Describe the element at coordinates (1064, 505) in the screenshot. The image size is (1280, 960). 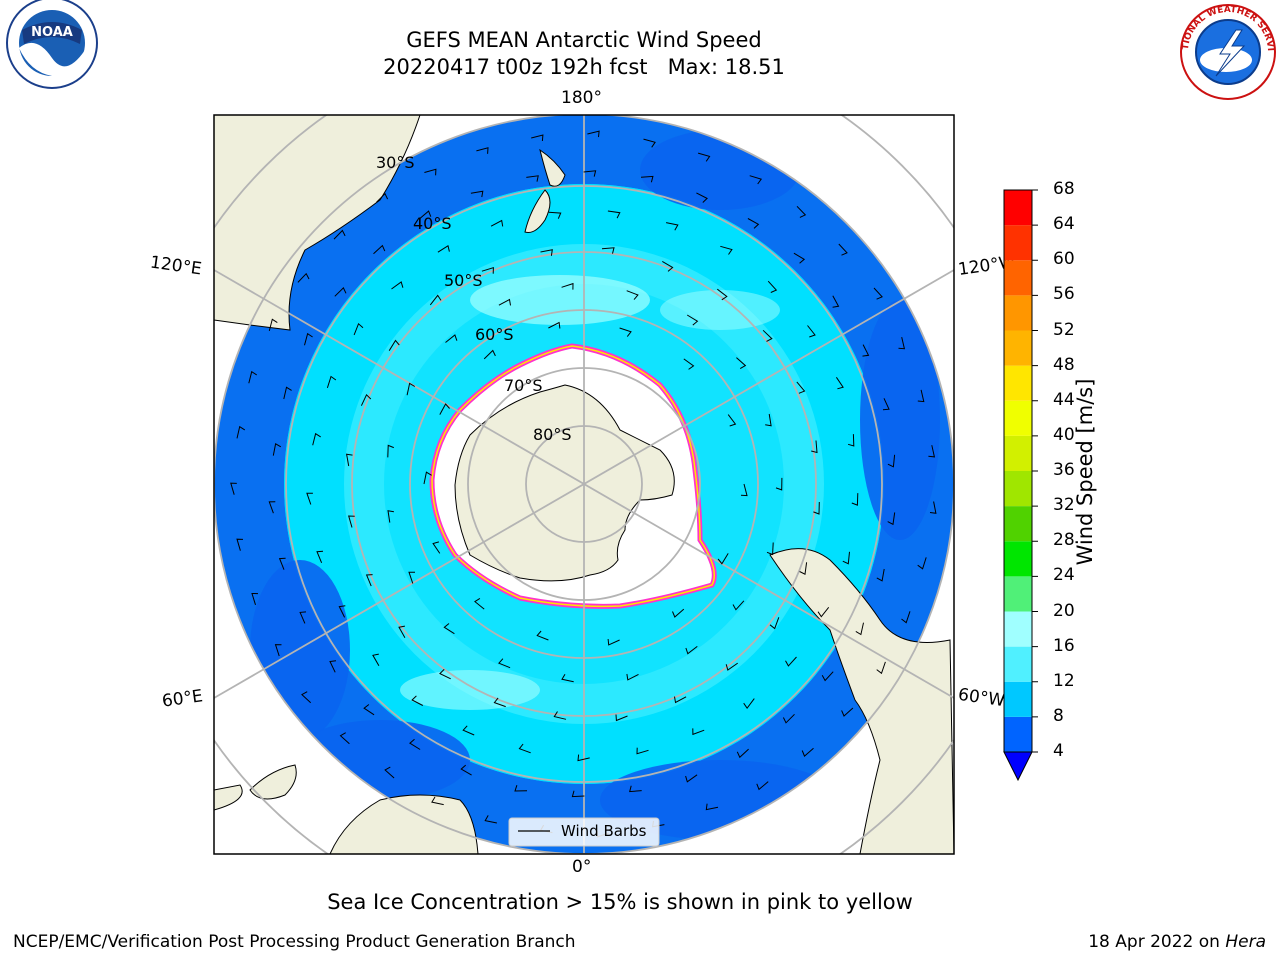
I see `colorbar-tick-label: 32` at that location.